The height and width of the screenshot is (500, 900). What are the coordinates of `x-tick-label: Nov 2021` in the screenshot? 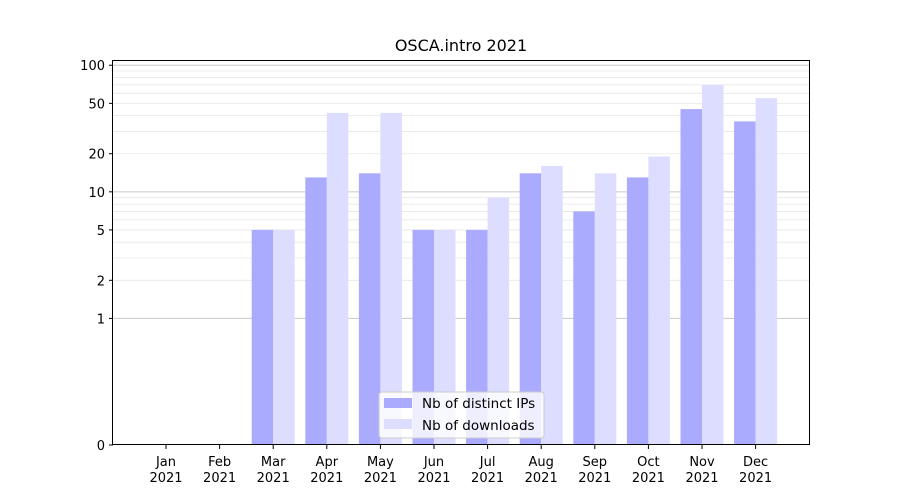 It's located at (701, 470).